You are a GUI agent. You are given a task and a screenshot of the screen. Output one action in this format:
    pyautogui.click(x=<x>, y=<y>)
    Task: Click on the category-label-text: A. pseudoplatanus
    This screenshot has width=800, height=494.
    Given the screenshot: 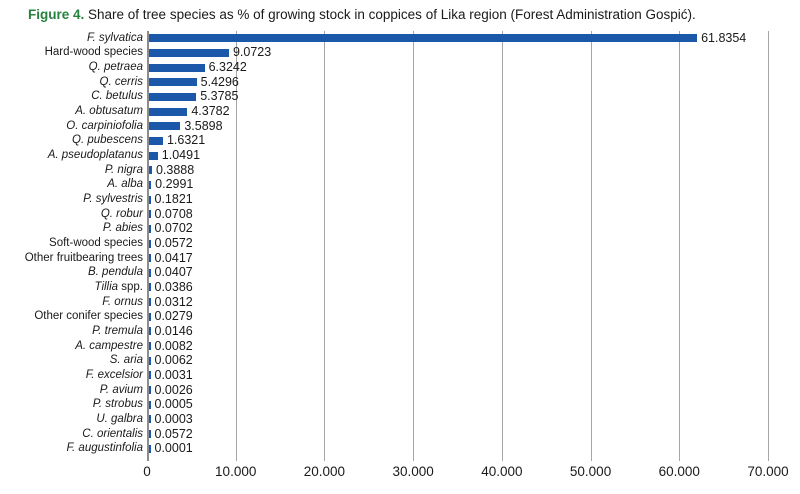 What is the action you would take?
    pyautogui.click(x=95, y=155)
    